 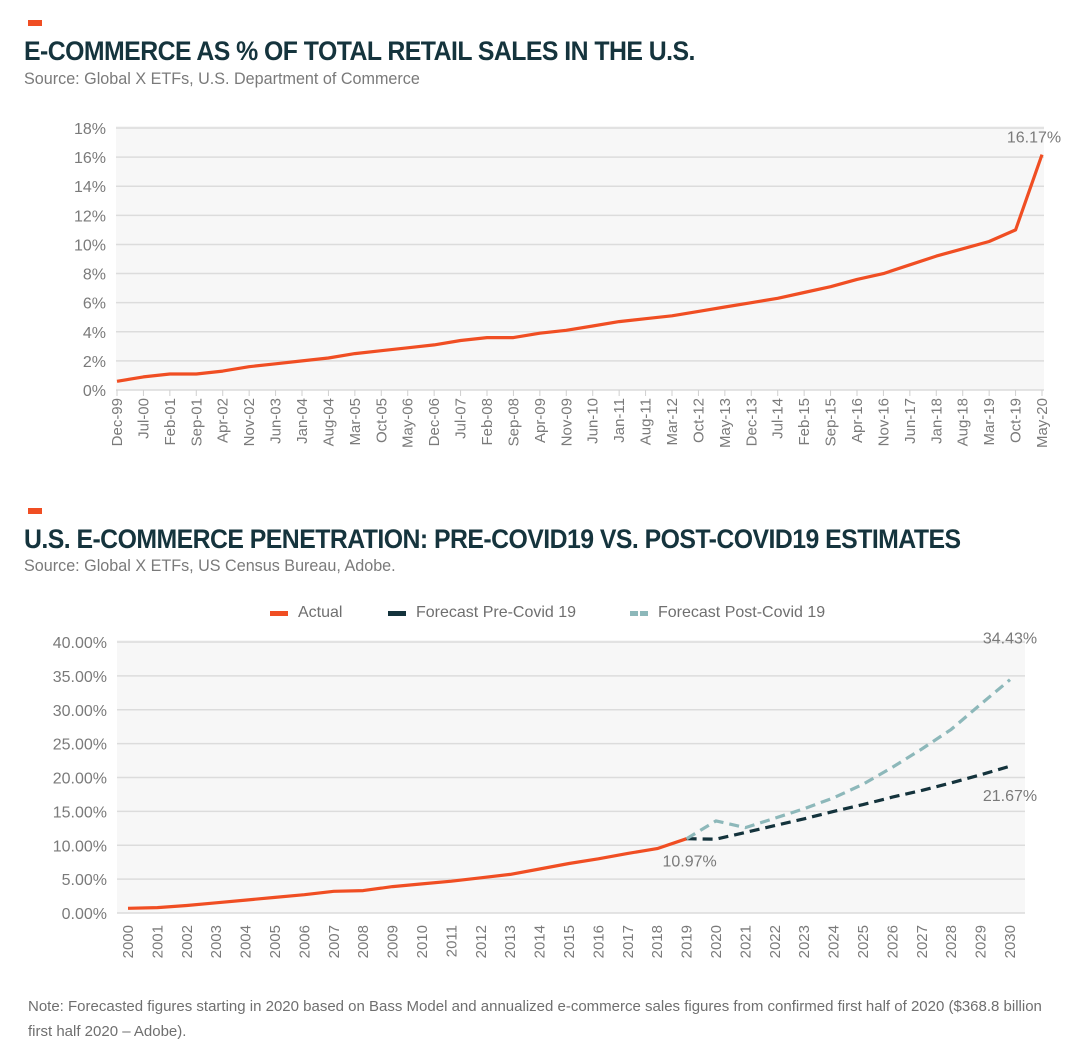 I want to click on x-tick-label: 2010, so click(x=422, y=941).